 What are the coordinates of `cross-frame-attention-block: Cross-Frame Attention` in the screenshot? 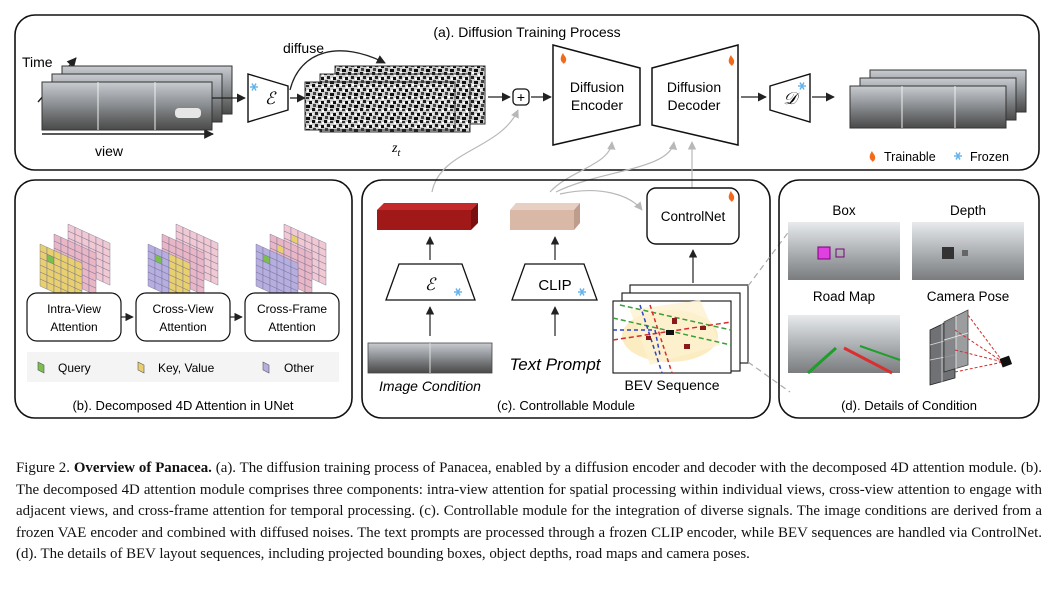 It's located at (292, 317).